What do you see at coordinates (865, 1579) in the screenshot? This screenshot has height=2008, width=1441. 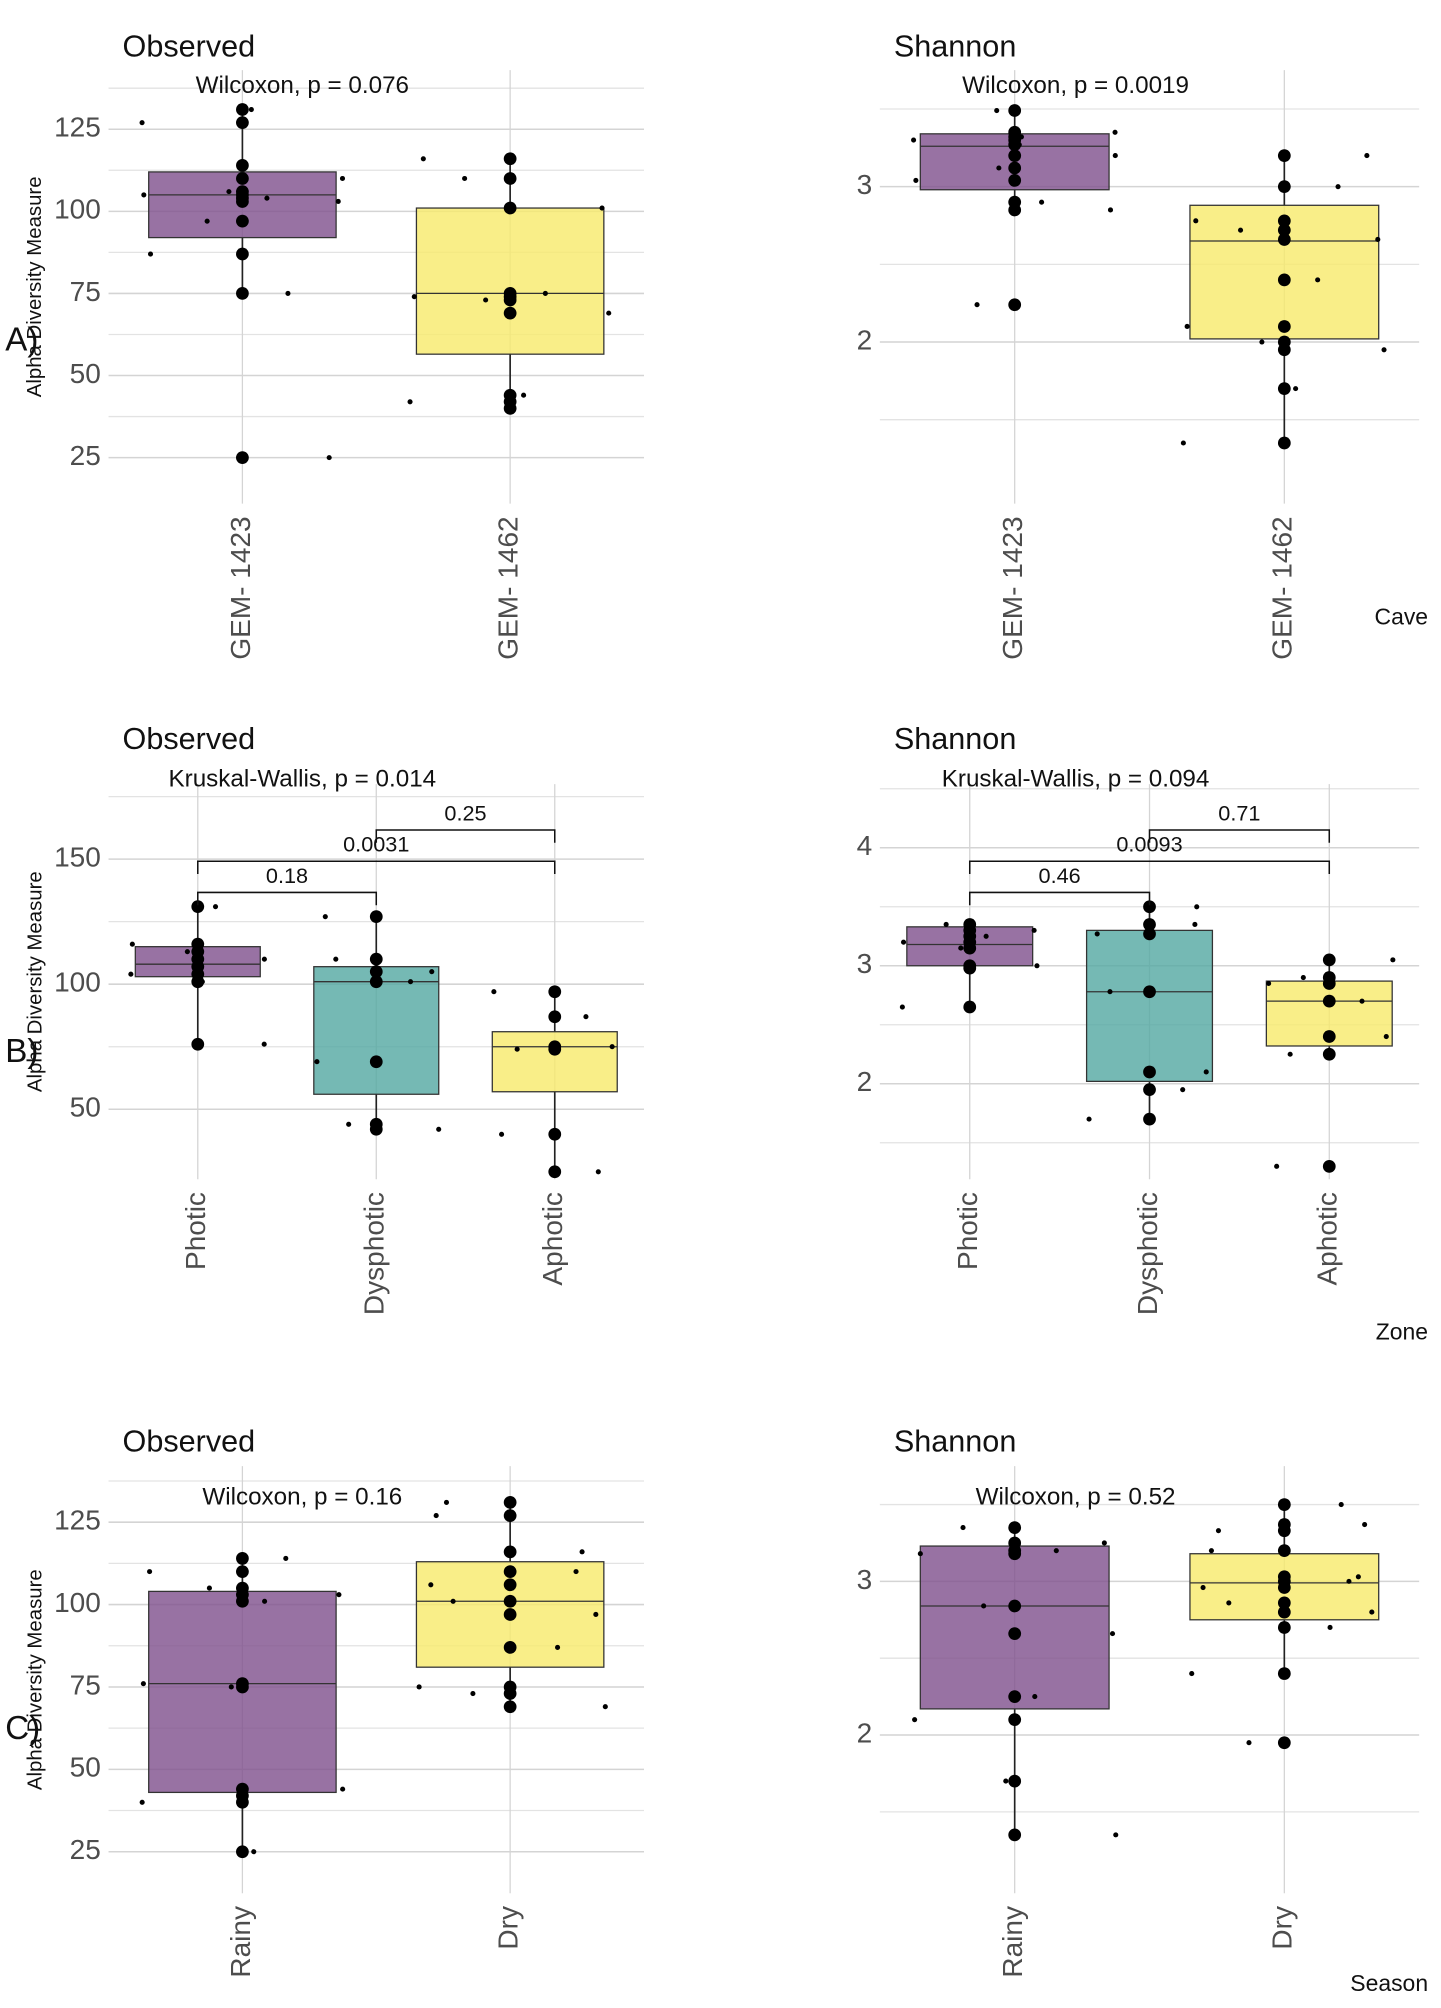 I see `y-tick-label: 3` at bounding box center [865, 1579].